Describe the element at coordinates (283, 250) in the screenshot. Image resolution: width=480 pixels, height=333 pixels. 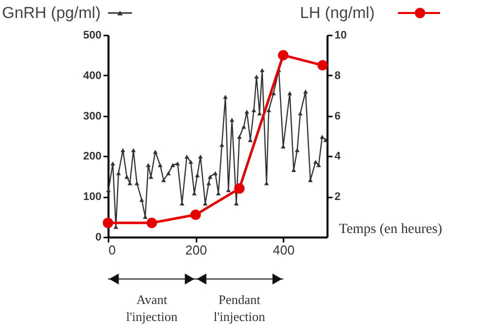
I see `x-tick-label: 400` at that location.